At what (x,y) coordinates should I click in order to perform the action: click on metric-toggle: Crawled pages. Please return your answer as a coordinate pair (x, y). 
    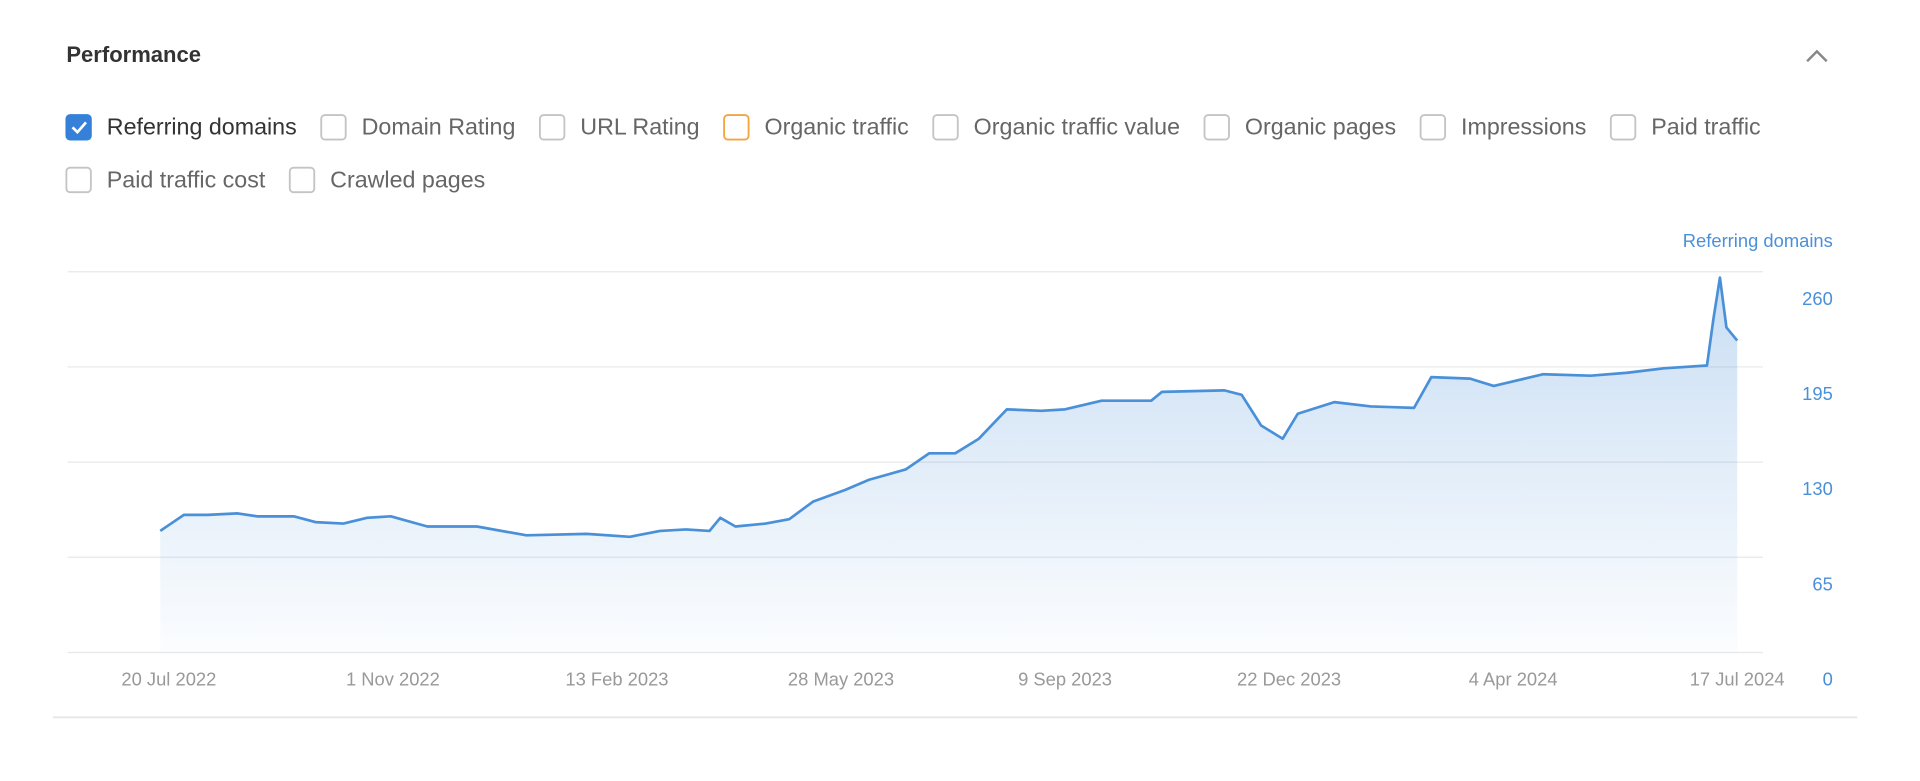
    Looking at the image, I should click on (386, 180).